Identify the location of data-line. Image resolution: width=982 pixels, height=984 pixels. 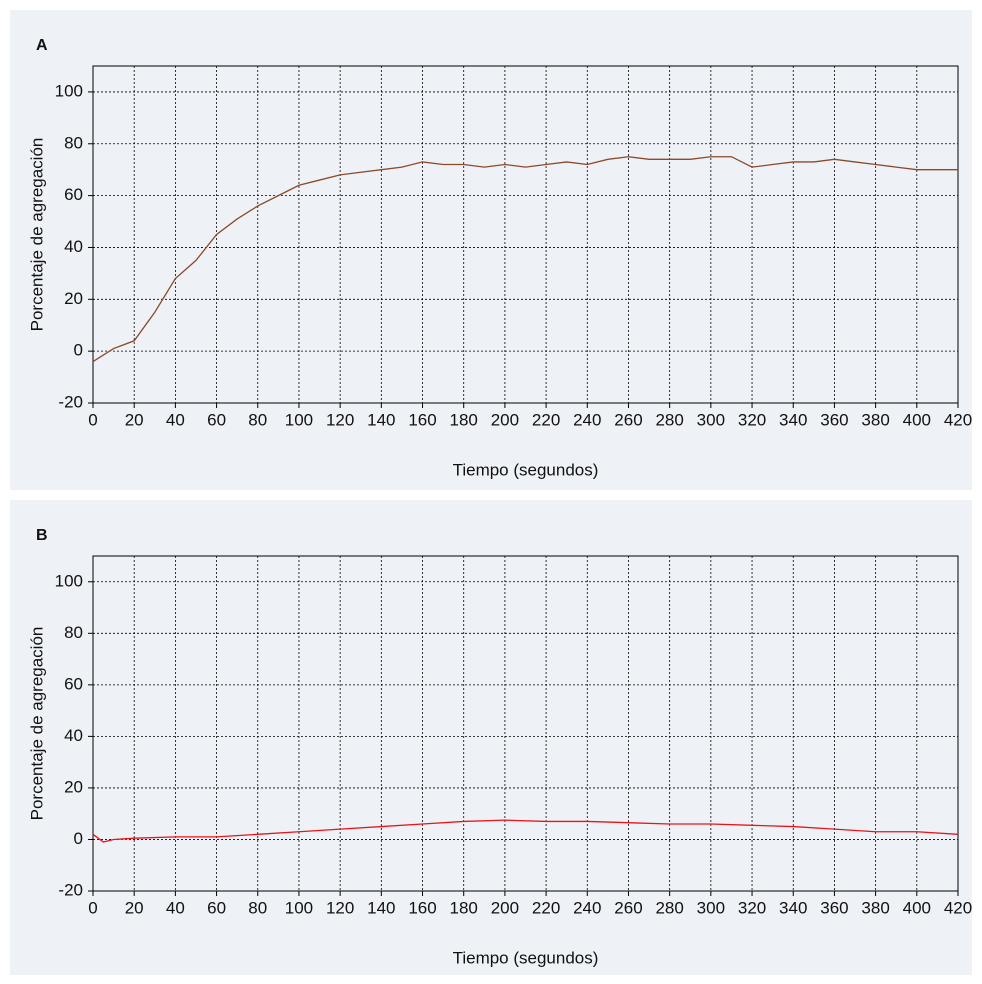
(525, 831).